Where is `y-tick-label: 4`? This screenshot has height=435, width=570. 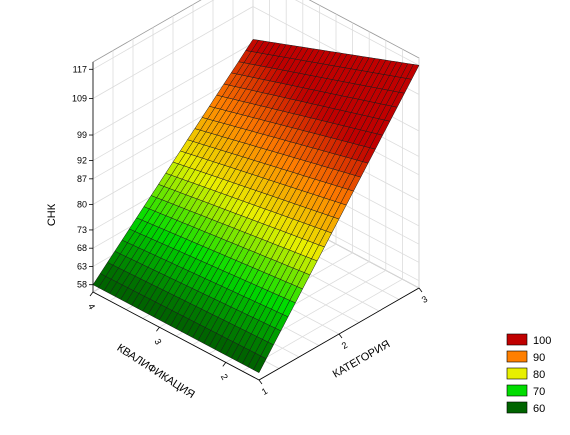
y-tick-label: 4 is located at coordinates (91, 306).